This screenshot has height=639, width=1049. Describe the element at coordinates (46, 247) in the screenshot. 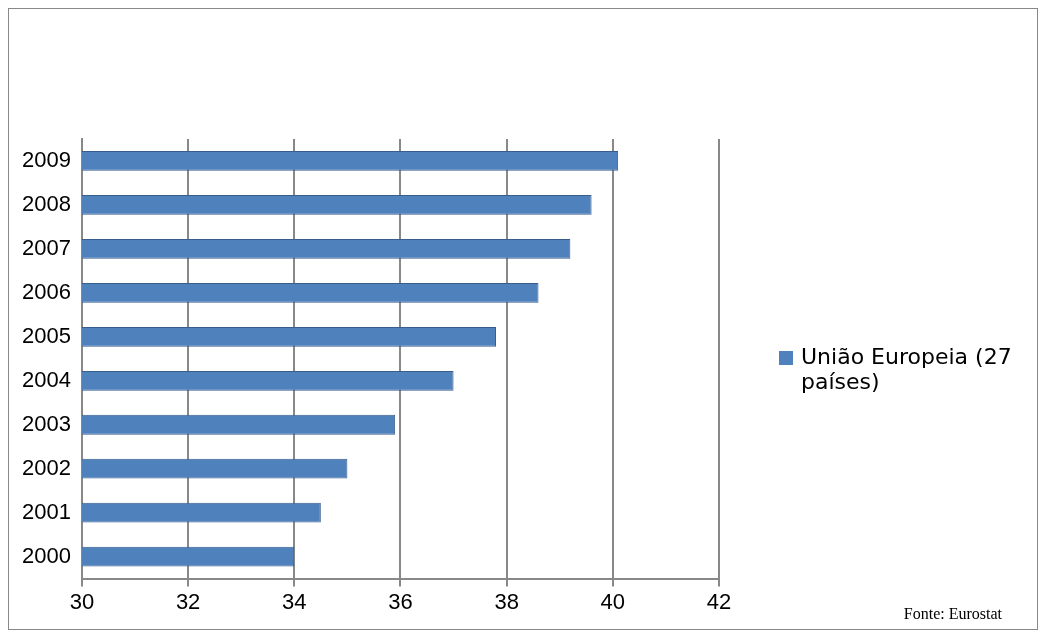

I see `y-tick-label: 2007` at that location.